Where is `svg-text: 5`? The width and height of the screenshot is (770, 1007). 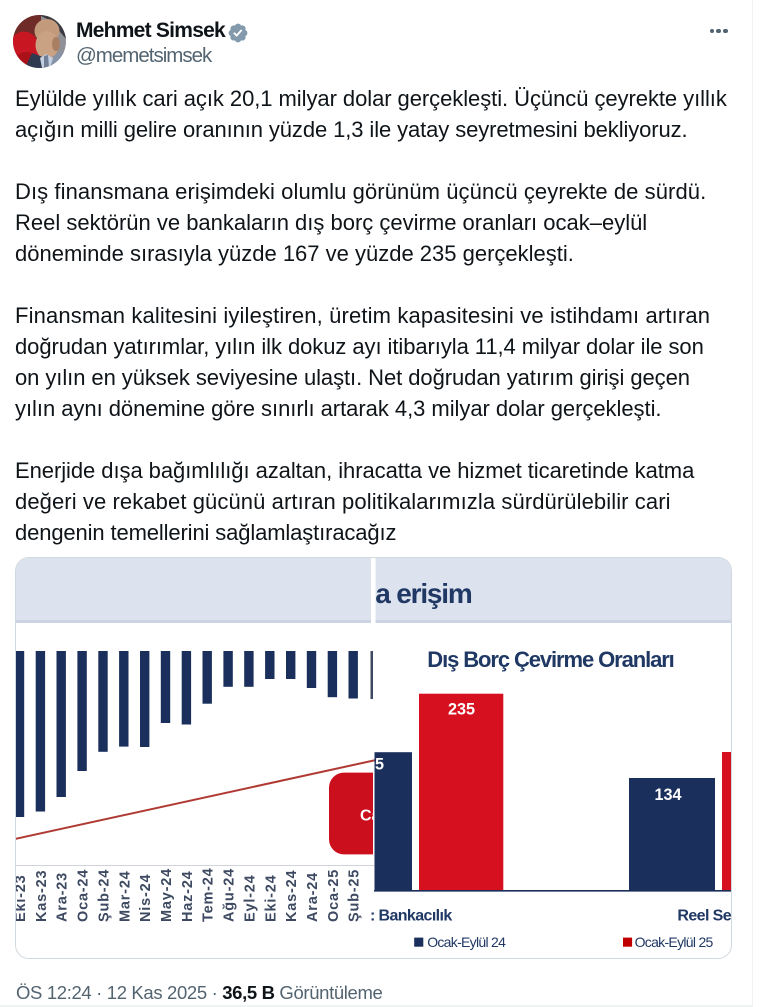 svg-text: 5 is located at coordinates (379, 765).